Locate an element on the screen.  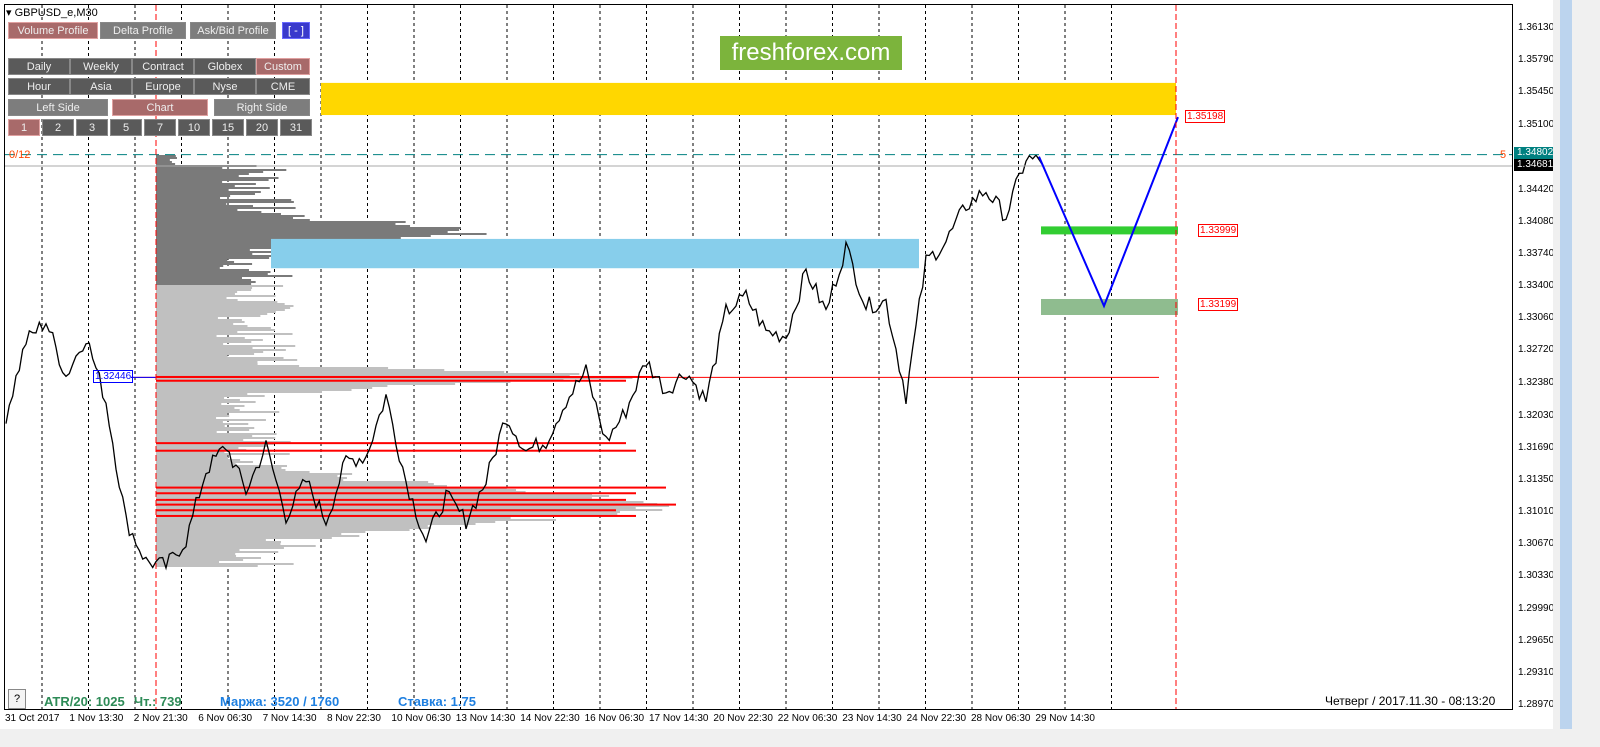
toolbar-button-daily: Daily is located at coordinates (39, 66).